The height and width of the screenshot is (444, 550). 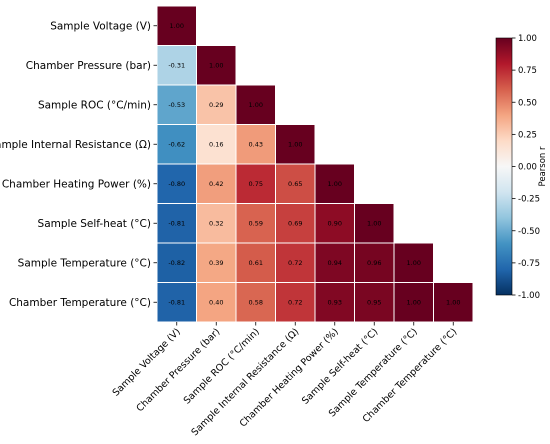 I want to click on y-tick-label: Sample Voltage (V), so click(x=100, y=27).